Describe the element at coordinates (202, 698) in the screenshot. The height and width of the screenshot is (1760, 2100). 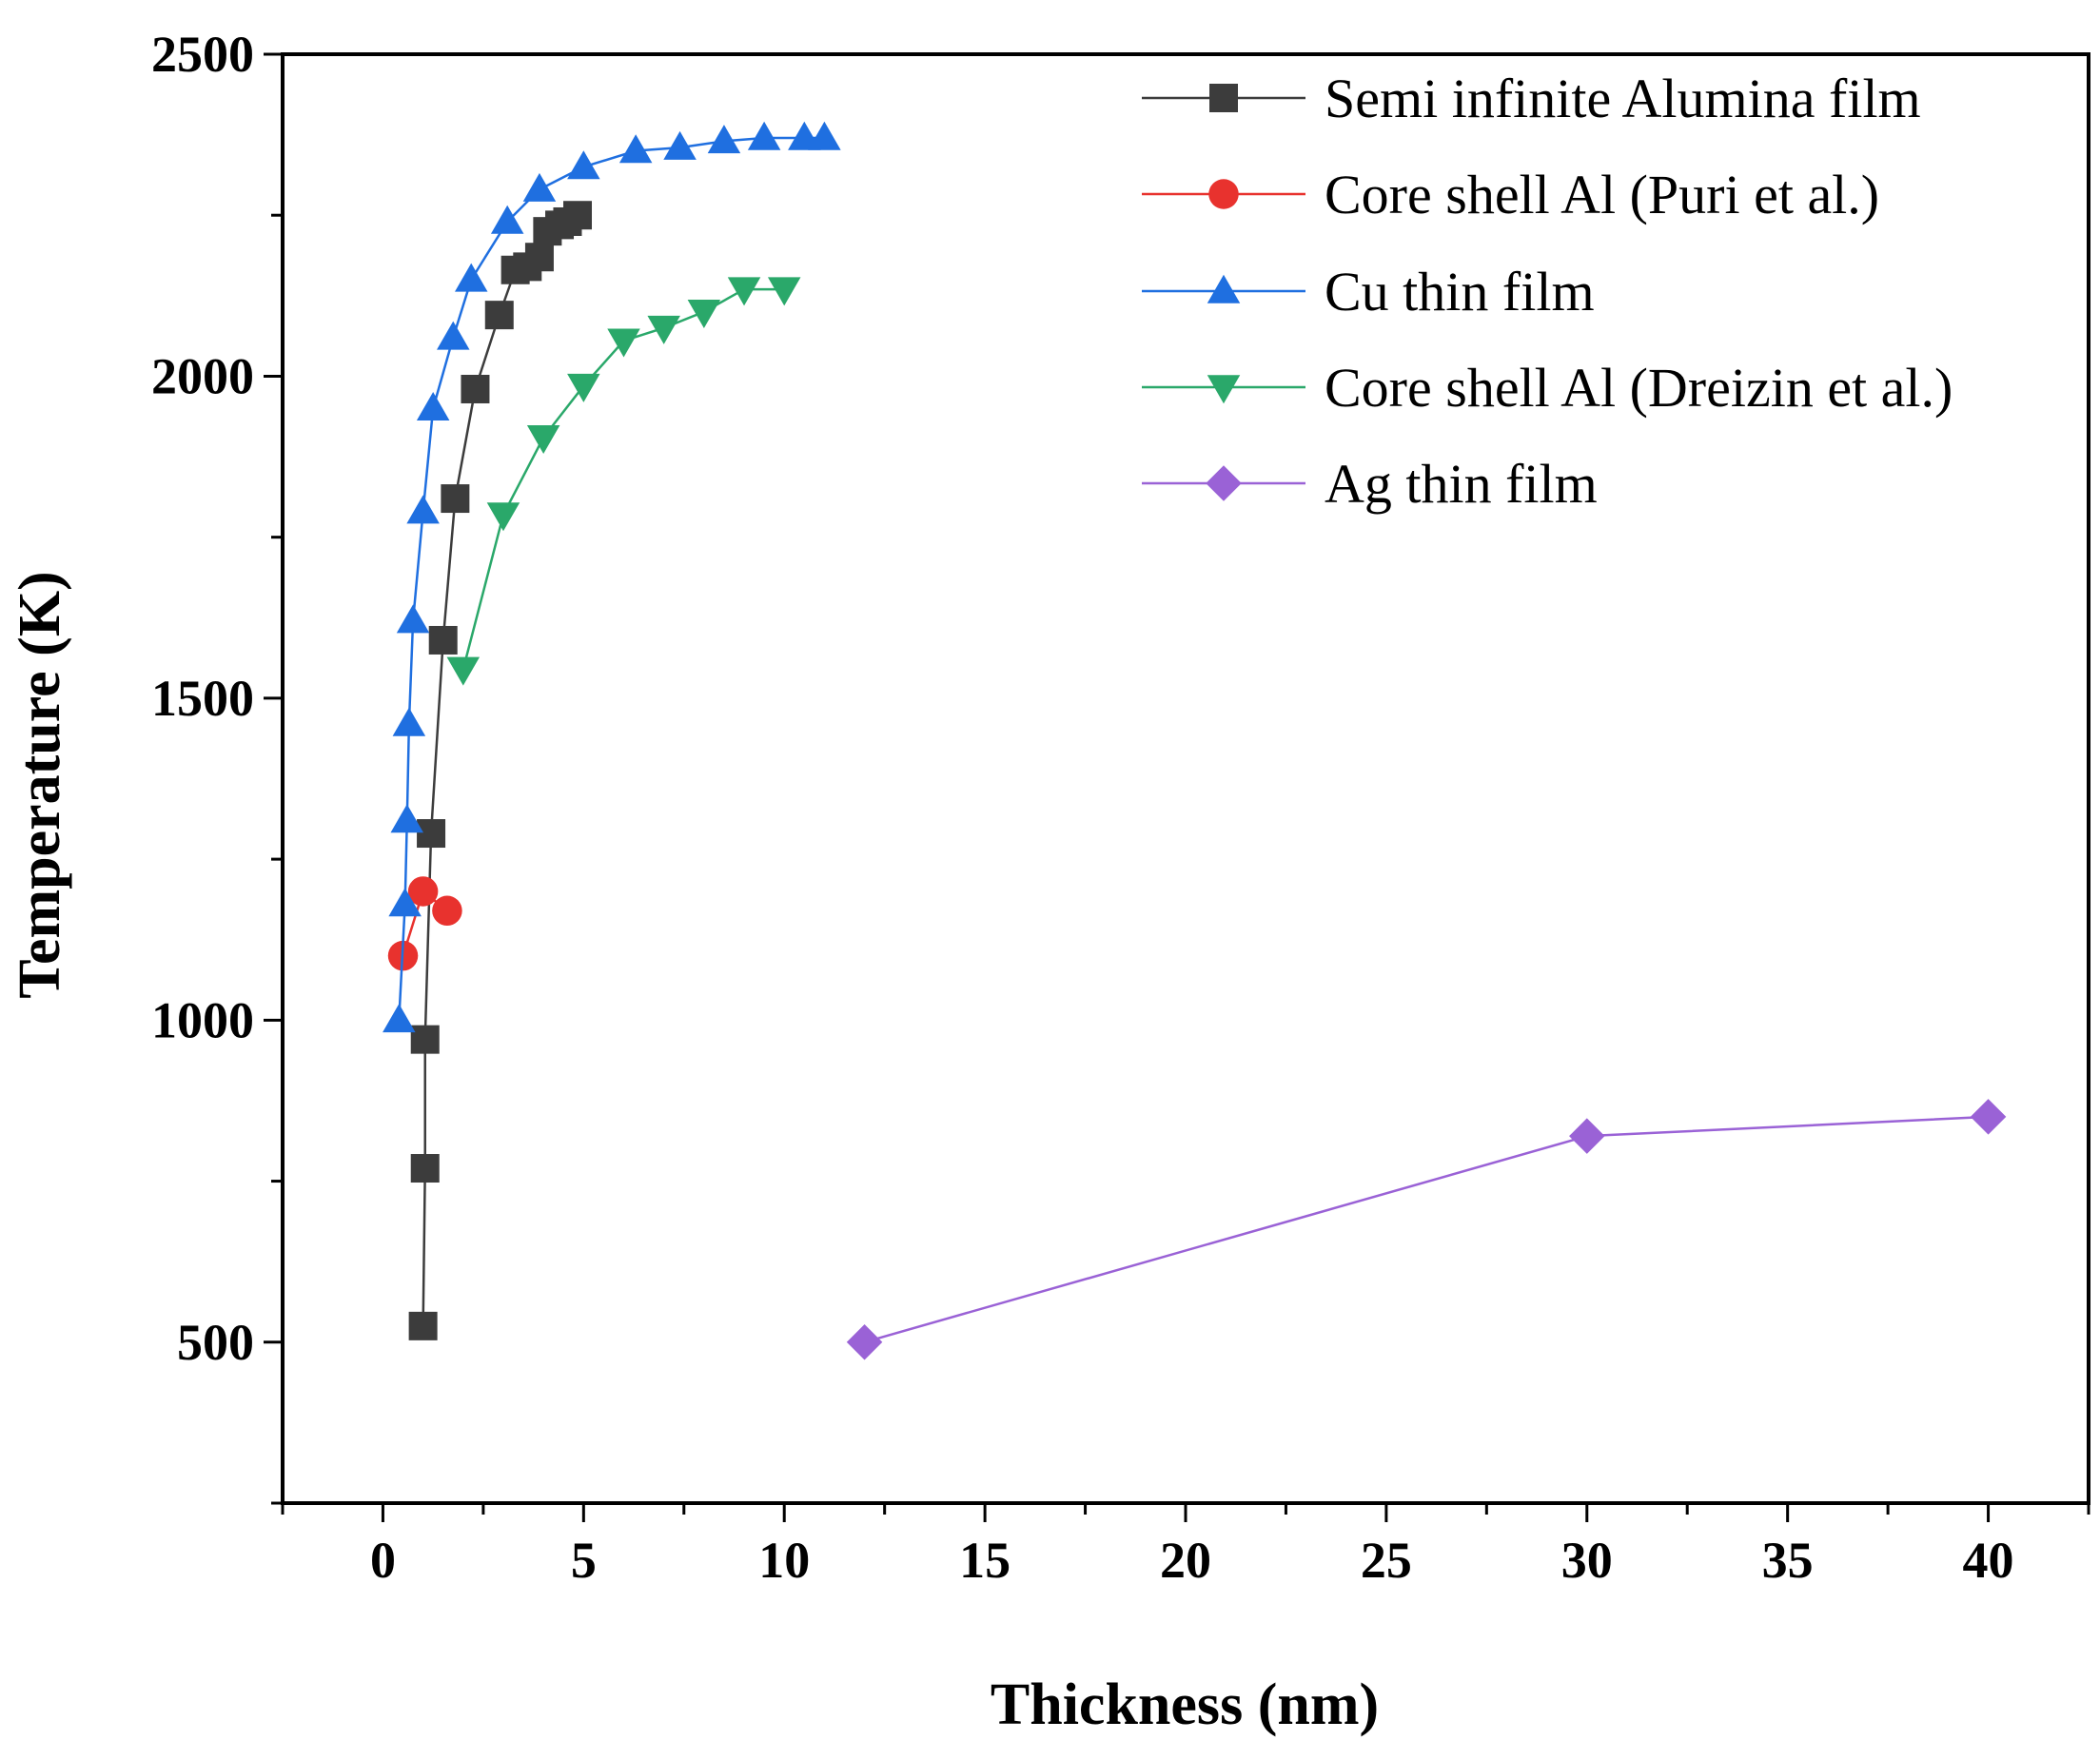
I see `y-tick-label: 1500` at that location.